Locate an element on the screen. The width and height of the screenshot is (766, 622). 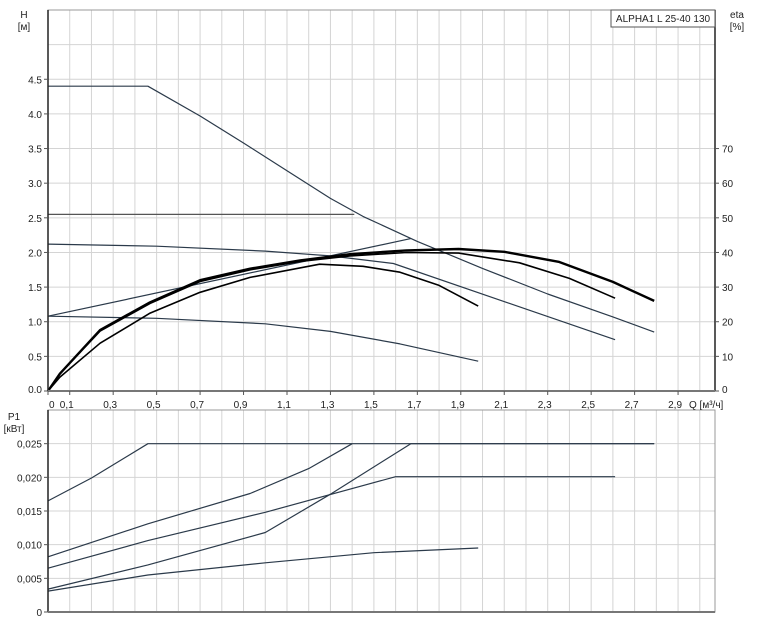
y-tick-label: 0.0 is located at coordinates (35, 390).